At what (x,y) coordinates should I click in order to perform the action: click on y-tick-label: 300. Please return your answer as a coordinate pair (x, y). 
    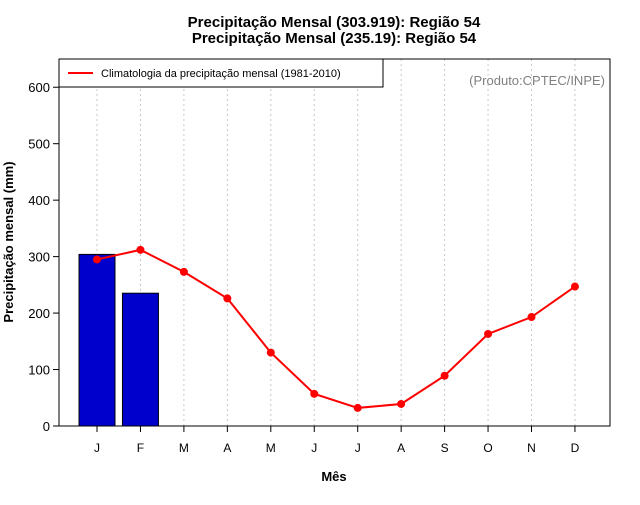
    Looking at the image, I should click on (39, 257).